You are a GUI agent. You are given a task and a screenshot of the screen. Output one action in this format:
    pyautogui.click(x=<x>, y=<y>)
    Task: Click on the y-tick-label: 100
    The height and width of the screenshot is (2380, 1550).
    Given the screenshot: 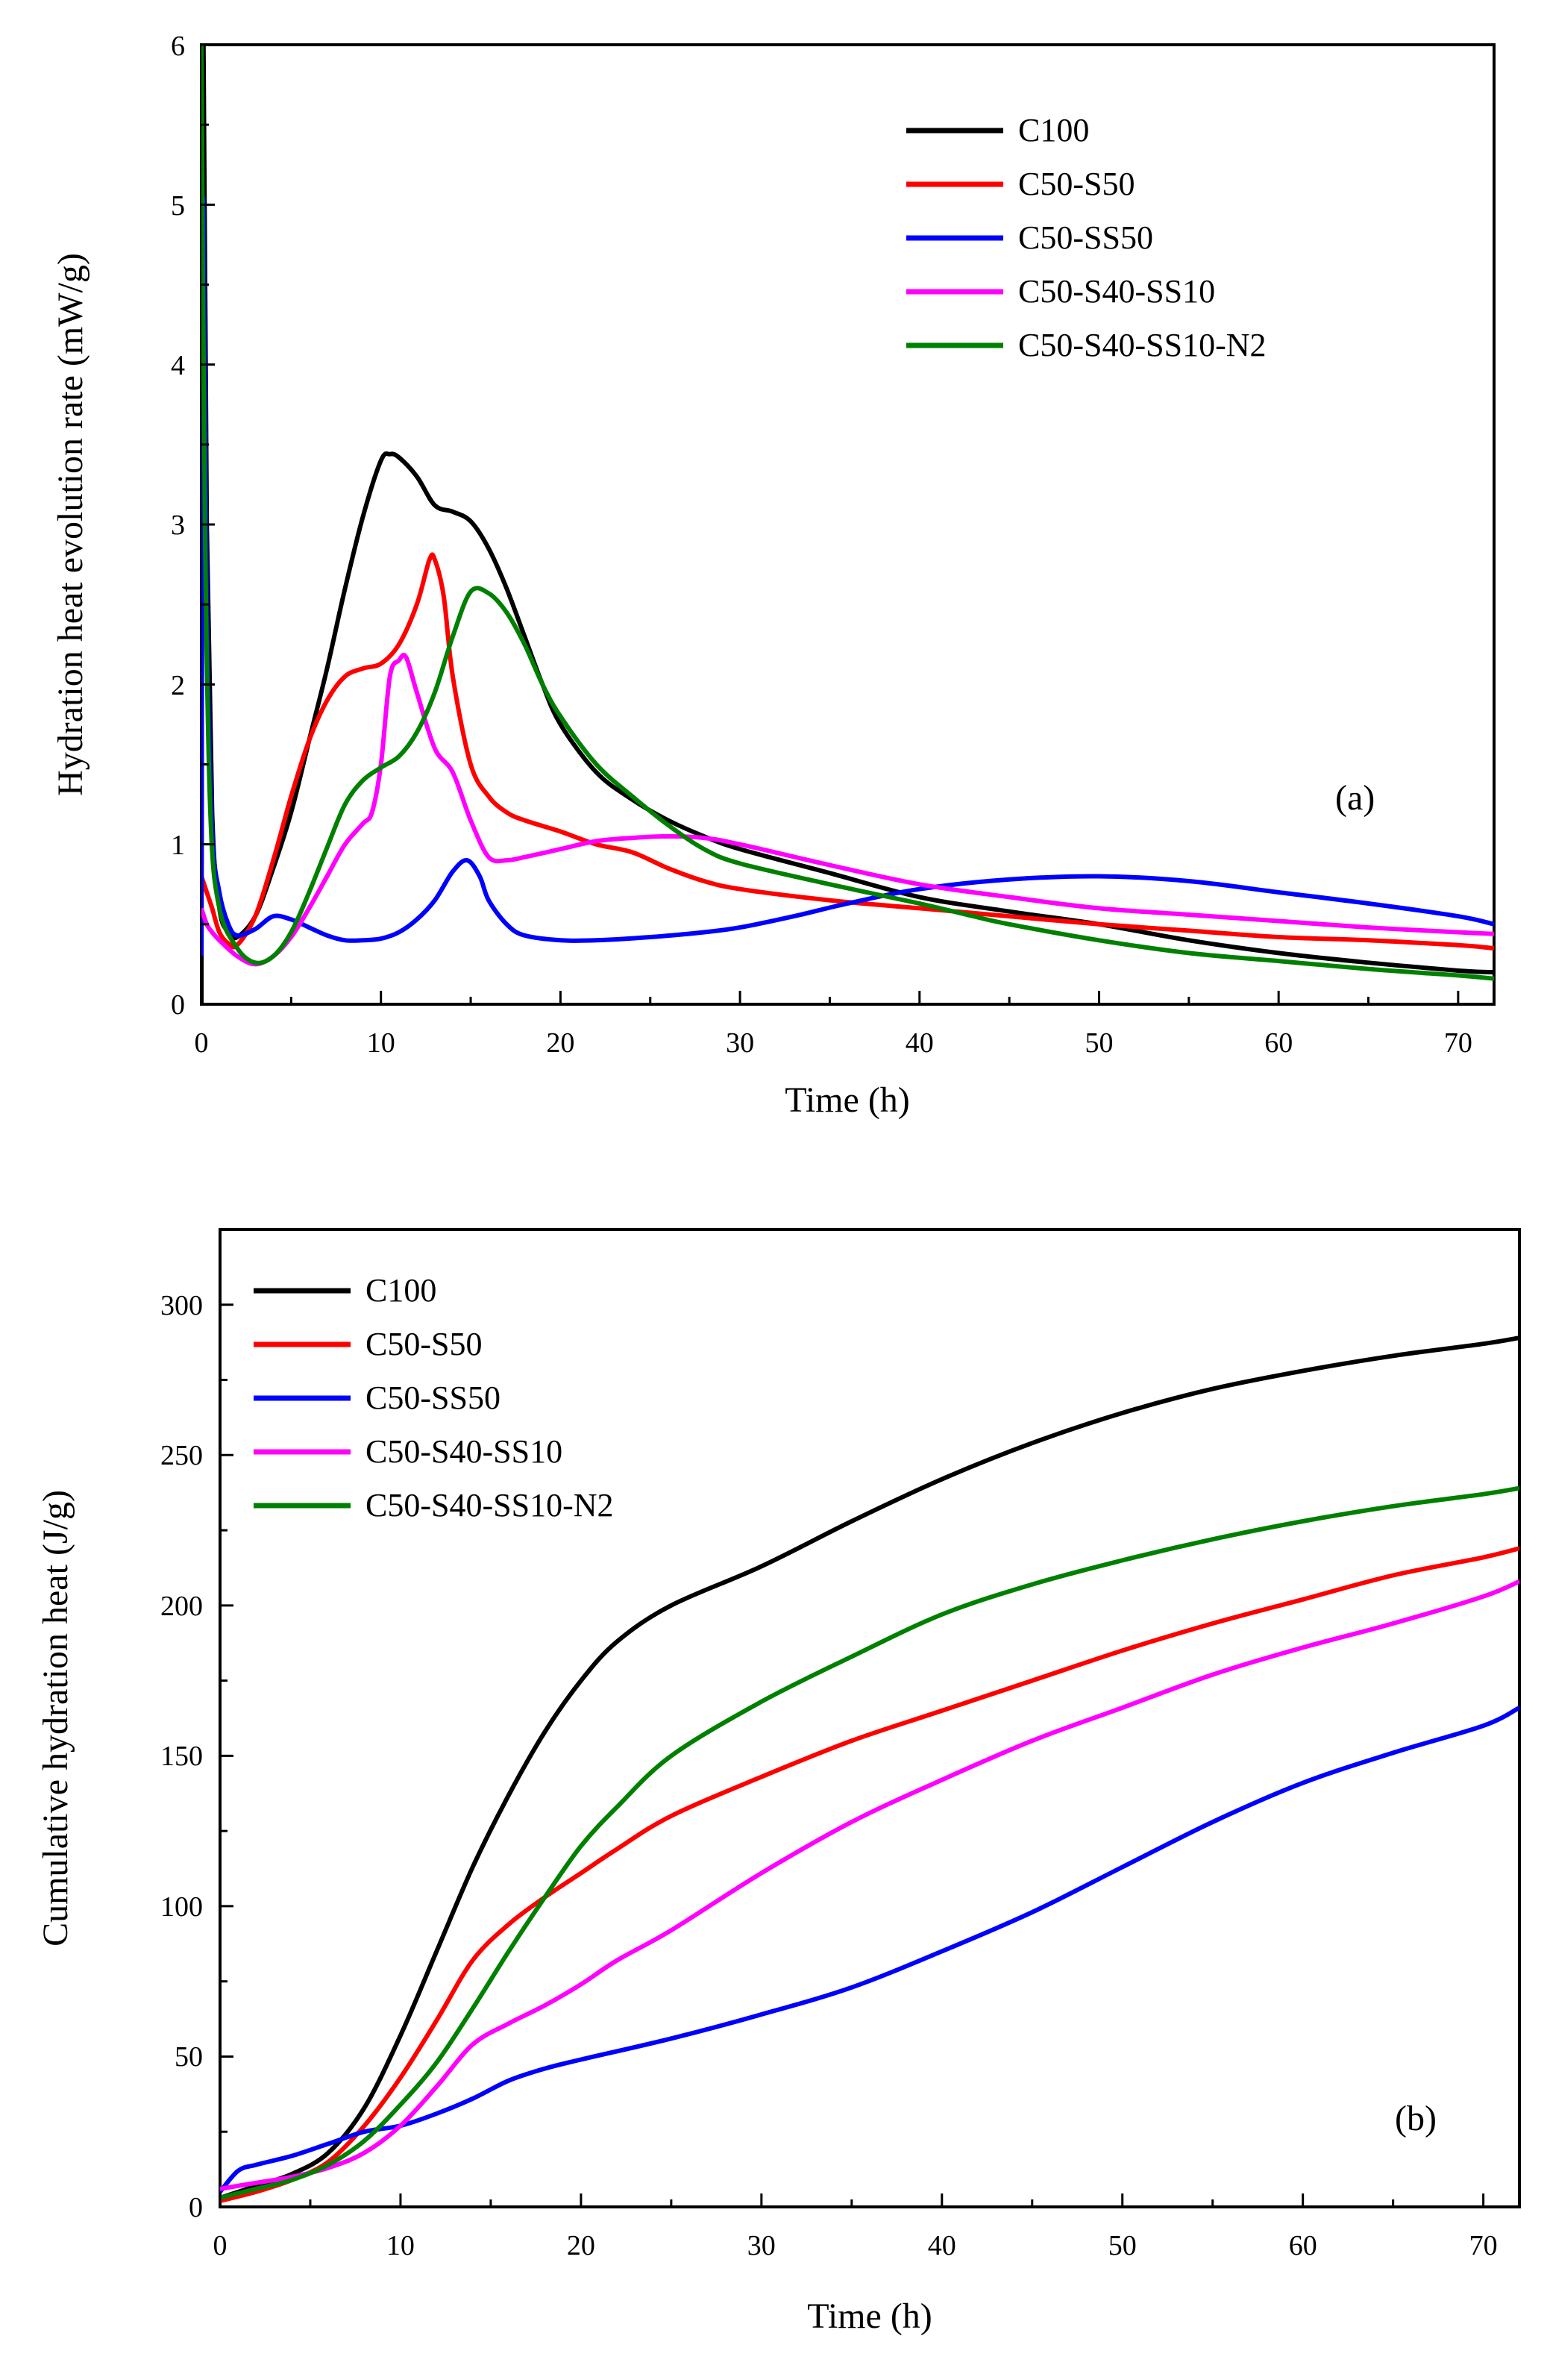 What is the action you would take?
    pyautogui.click(x=181, y=1907)
    